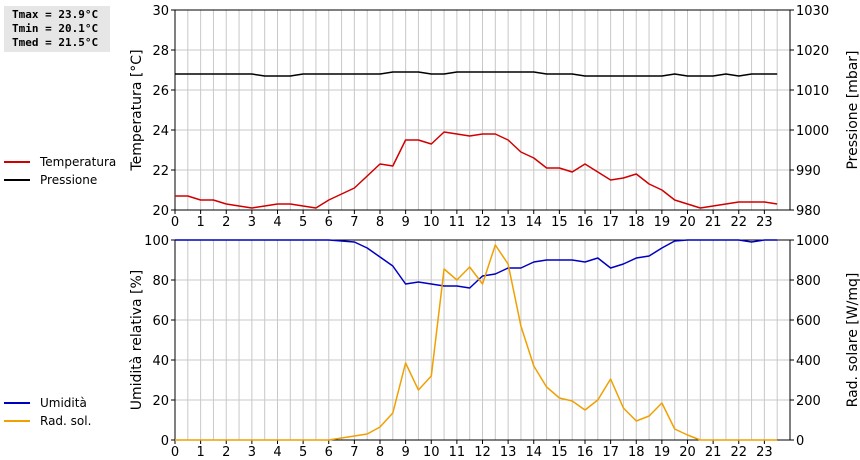  I want to click on x-tick-label-bottom: 14, so click(533, 452).